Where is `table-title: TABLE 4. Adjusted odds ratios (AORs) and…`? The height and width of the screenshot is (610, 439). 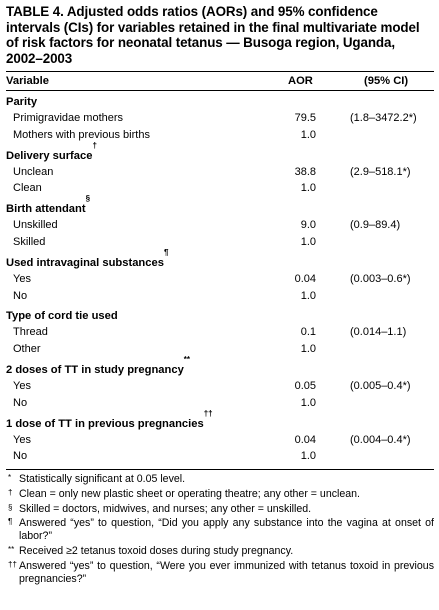 table-title: TABLE 4. Adjusted odds ratios (AORs) and… is located at coordinates (213, 35).